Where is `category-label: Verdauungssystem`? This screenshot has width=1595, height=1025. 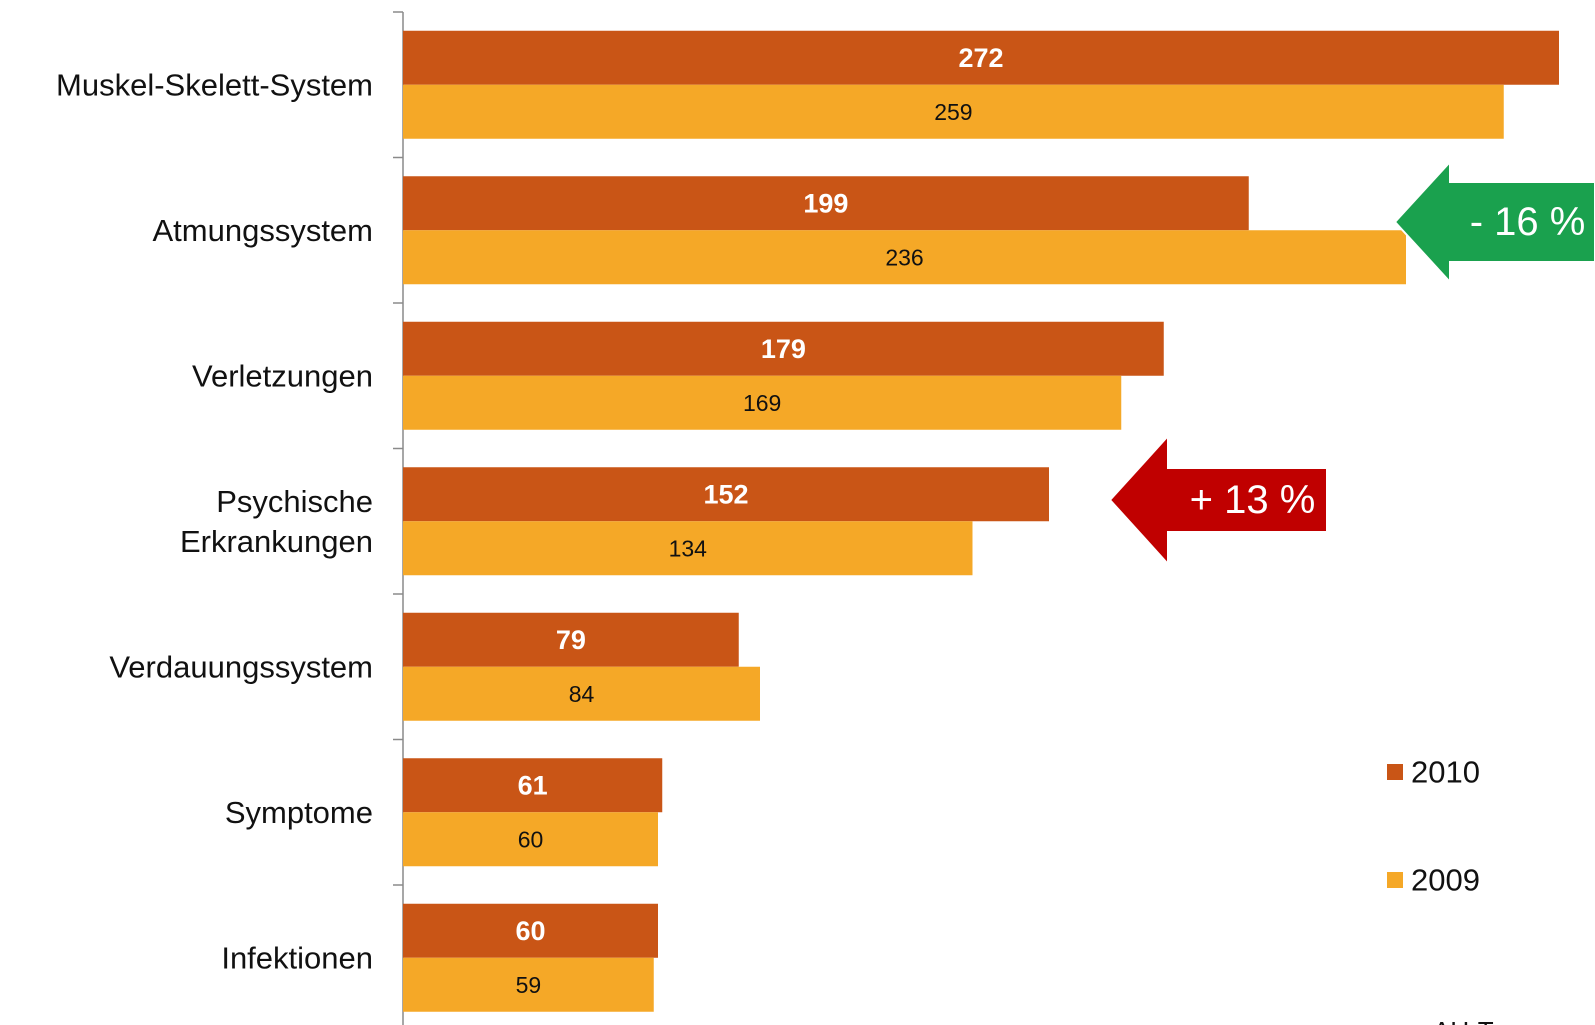
category-label: Verdauungssystem is located at coordinates (241, 666).